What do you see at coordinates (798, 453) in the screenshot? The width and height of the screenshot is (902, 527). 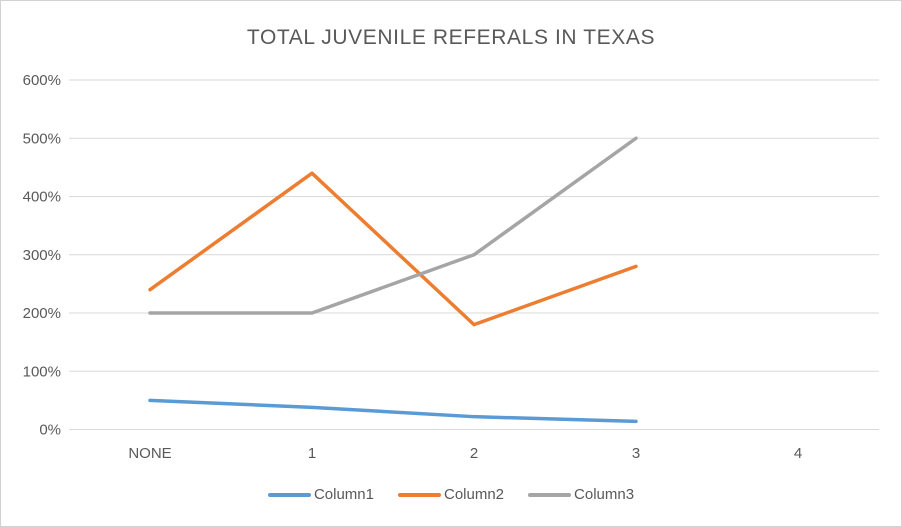 I see `x-axis-category-label: 4` at bounding box center [798, 453].